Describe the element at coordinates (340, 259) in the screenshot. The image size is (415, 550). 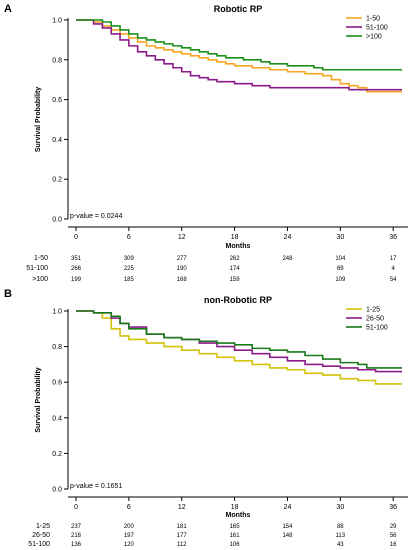
I see `at-risk-value: 104` at that location.